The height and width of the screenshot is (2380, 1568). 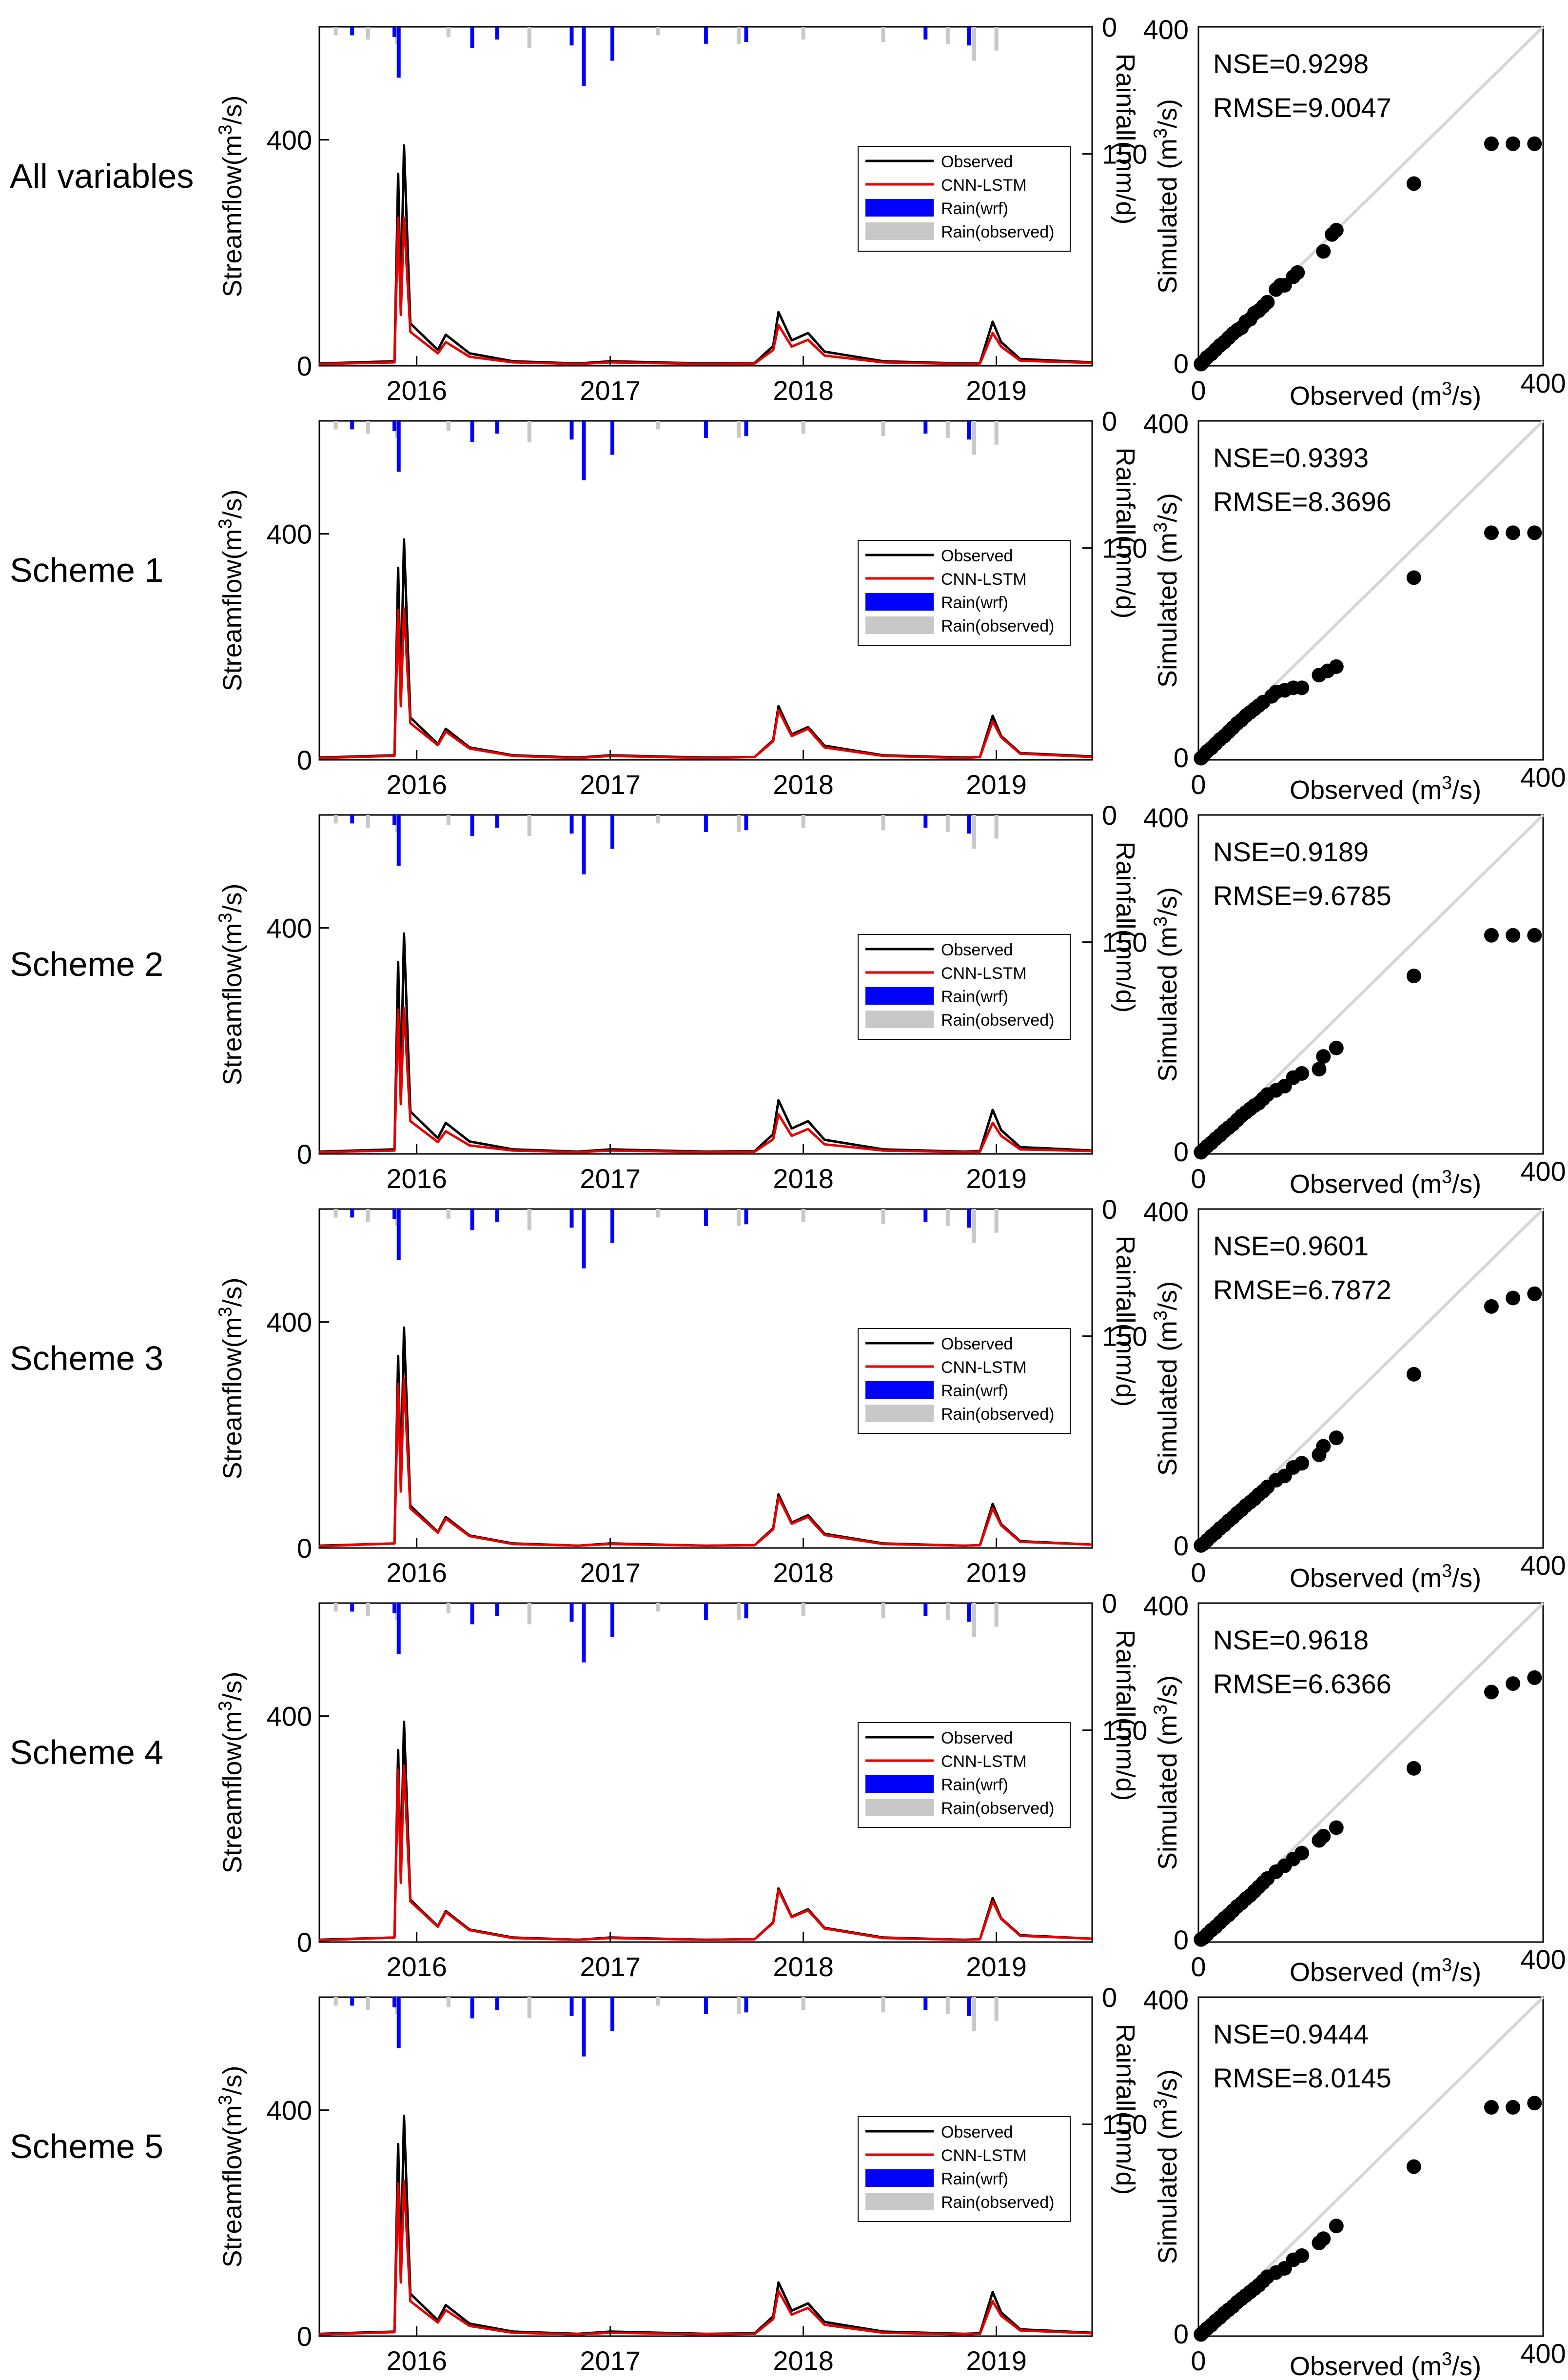 What do you see at coordinates (1291, 2034) in the screenshot?
I see `nse-label: NSE=0.9444` at bounding box center [1291, 2034].